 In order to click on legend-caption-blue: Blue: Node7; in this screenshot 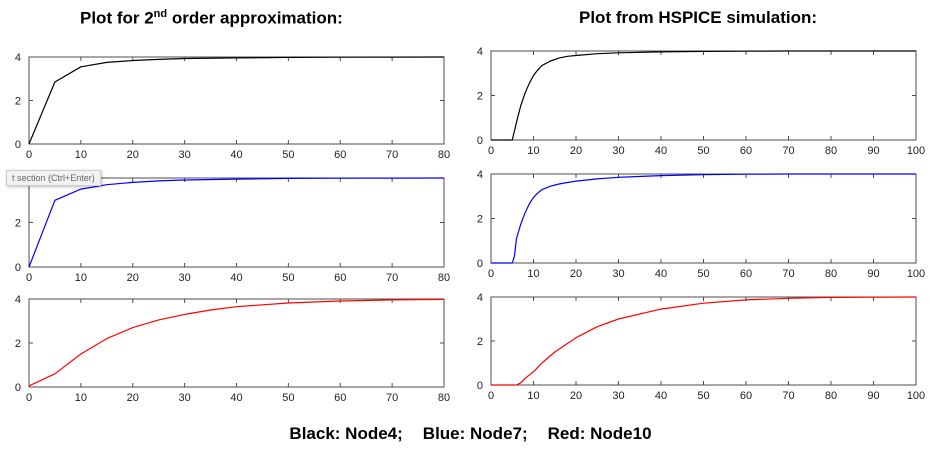, I will do `click(475, 433)`.